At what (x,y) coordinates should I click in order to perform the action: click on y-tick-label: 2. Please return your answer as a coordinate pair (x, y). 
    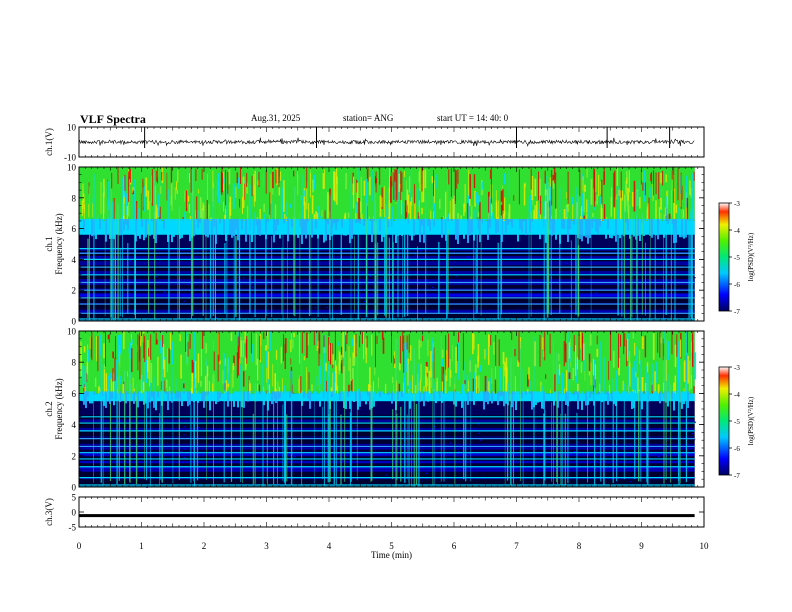
    Looking at the image, I should click on (74, 291).